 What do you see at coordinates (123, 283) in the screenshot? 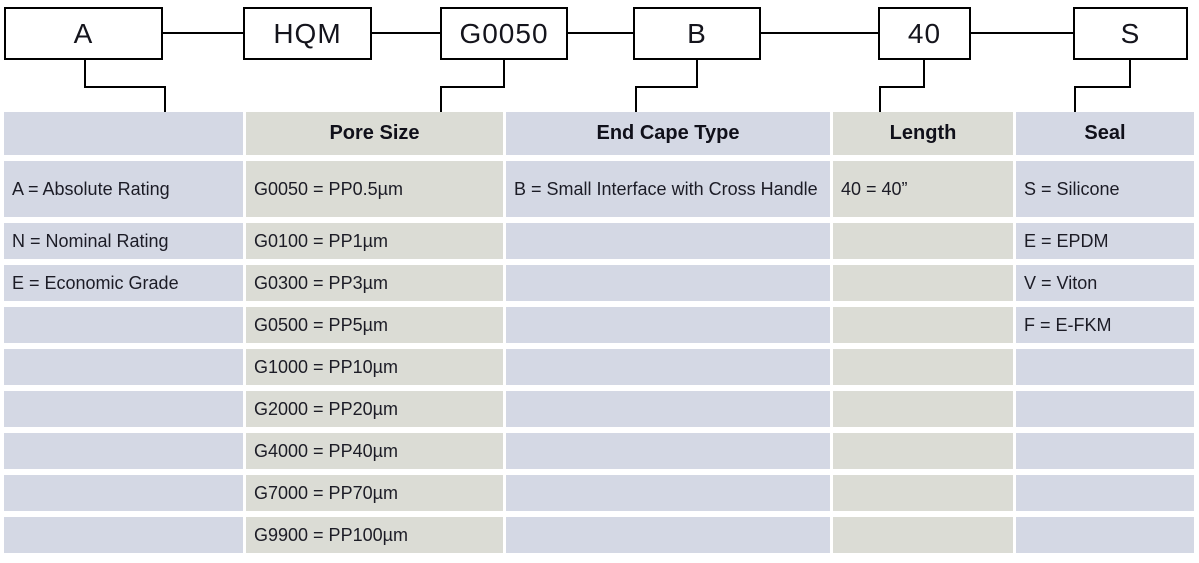
I see `table-cell: E = Economic Grade` at bounding box center [123, 283].